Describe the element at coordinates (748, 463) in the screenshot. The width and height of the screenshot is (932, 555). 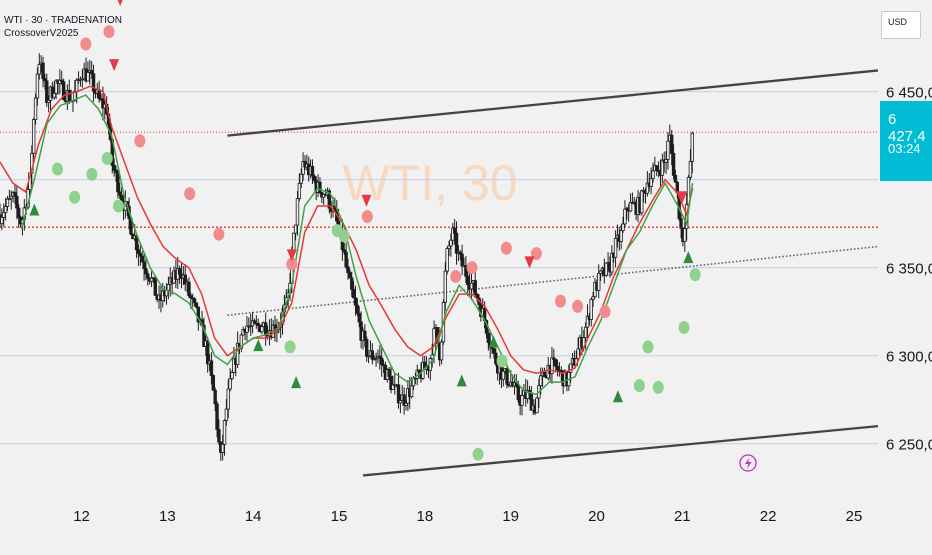
I see `lightning-icon` at that location.